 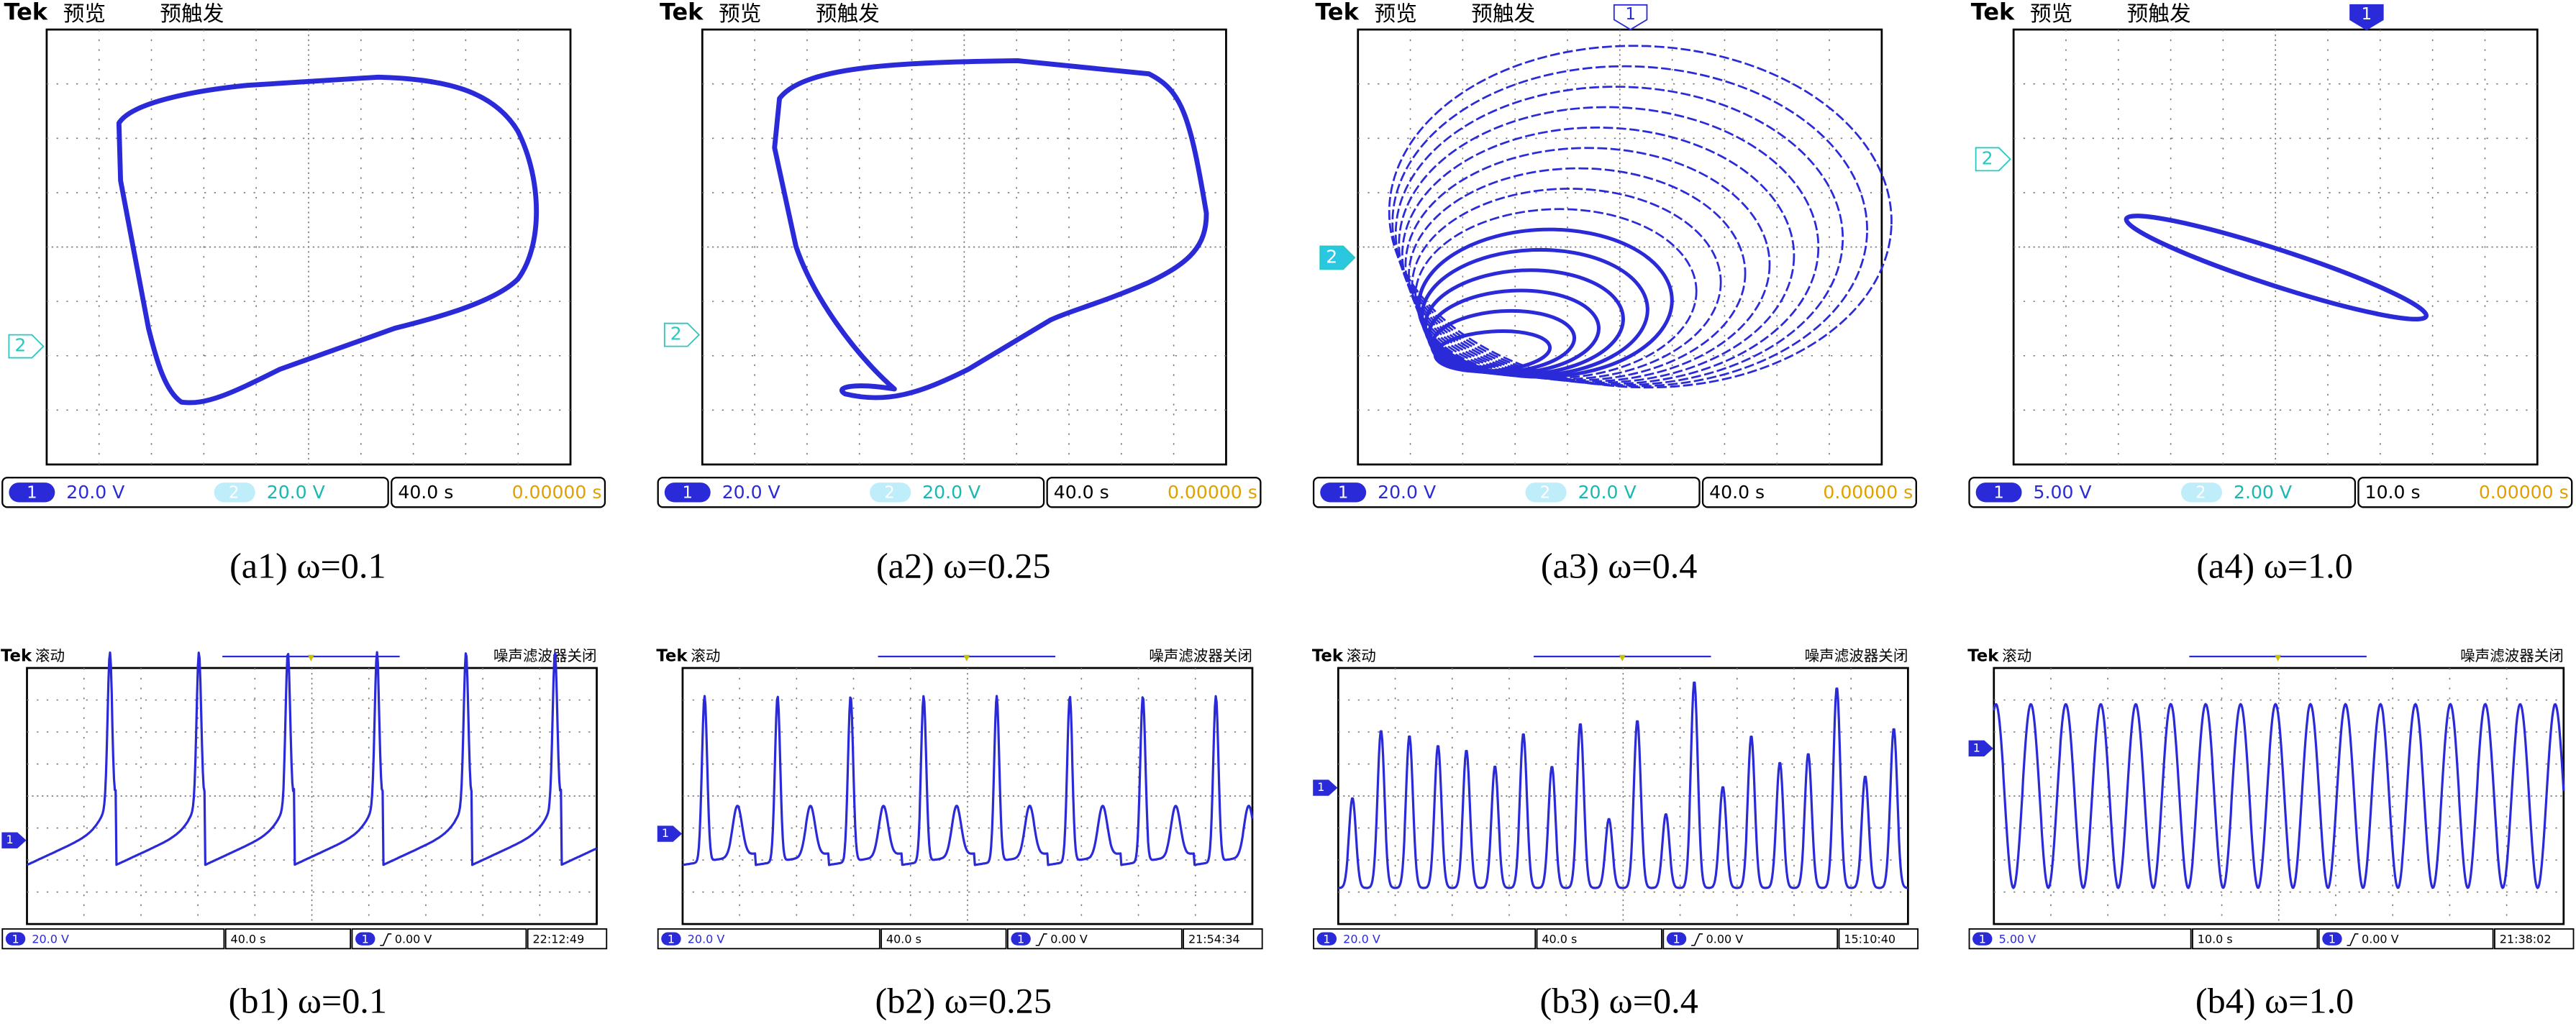 What do you see at coordinates (1214, 939) in the screenshot?
I see `clock: 21:54:34` at bounding box center [1214, 939].